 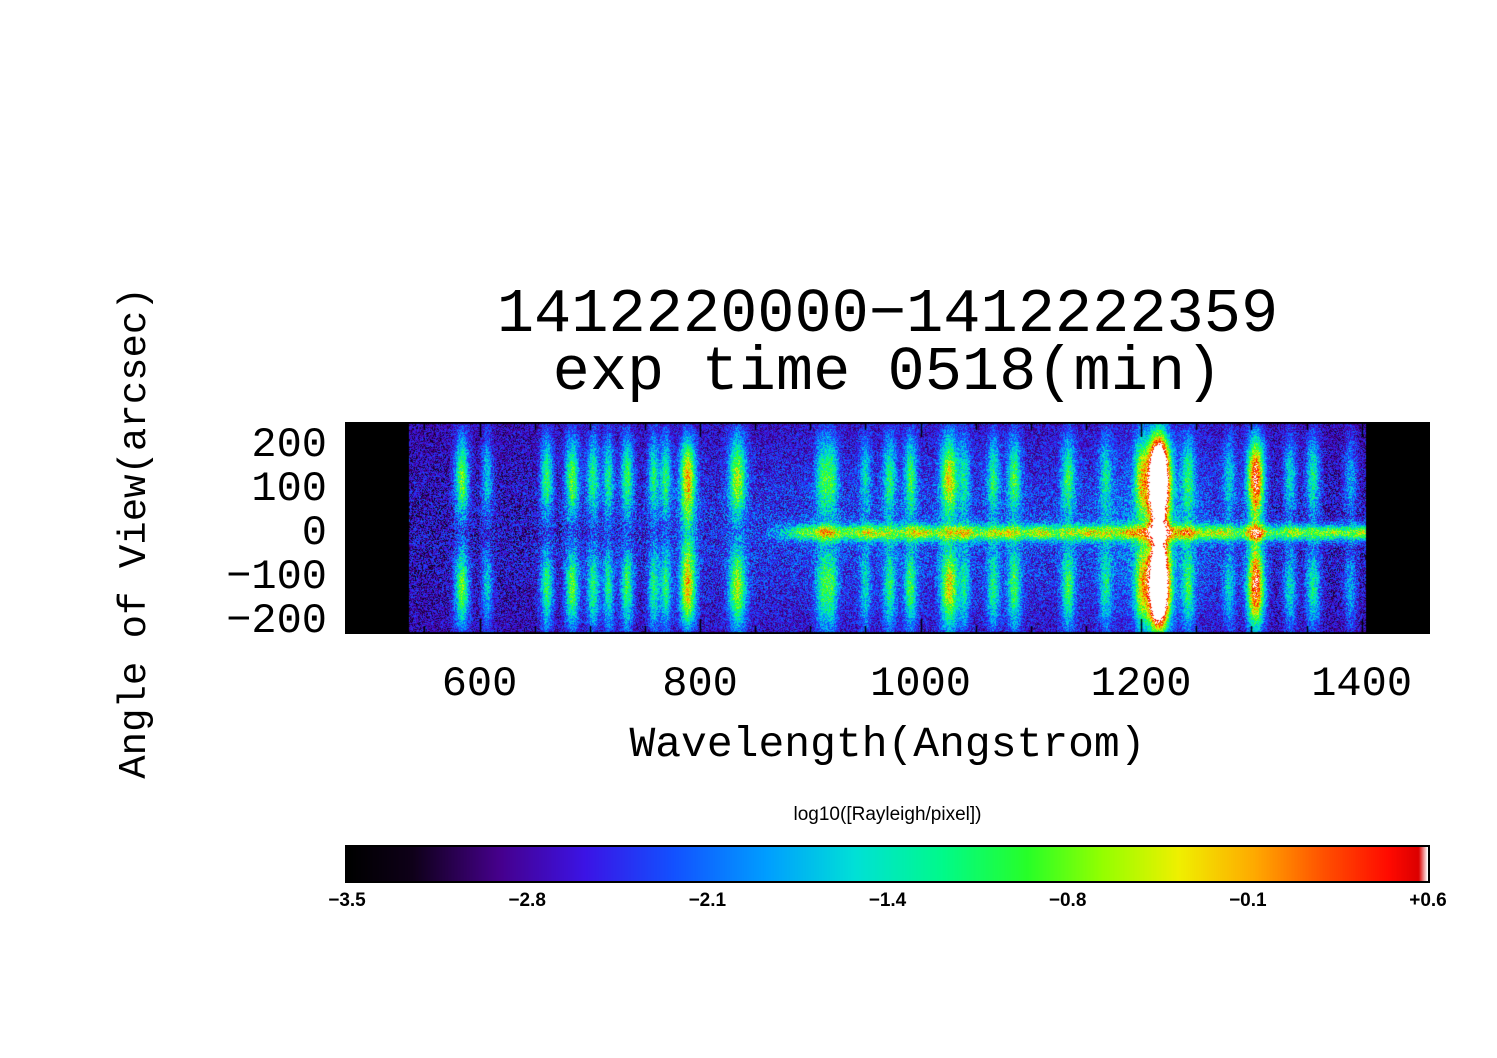 I want to click on colorbar-tick-label: −0.8, so click(x=1067, y=900).